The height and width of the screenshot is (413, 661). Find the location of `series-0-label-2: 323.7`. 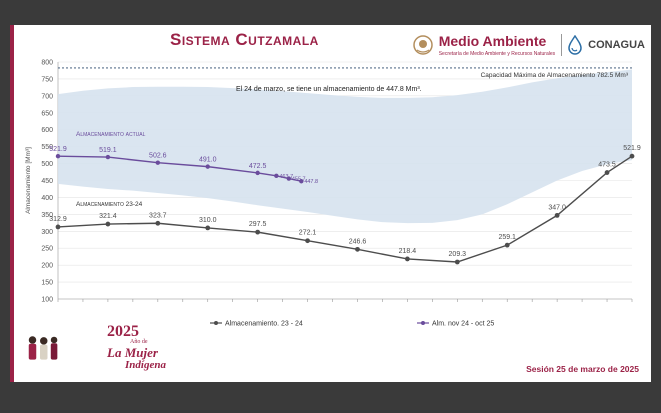

series-0-label-2: 323.7 is located at coordinates (158, 215).